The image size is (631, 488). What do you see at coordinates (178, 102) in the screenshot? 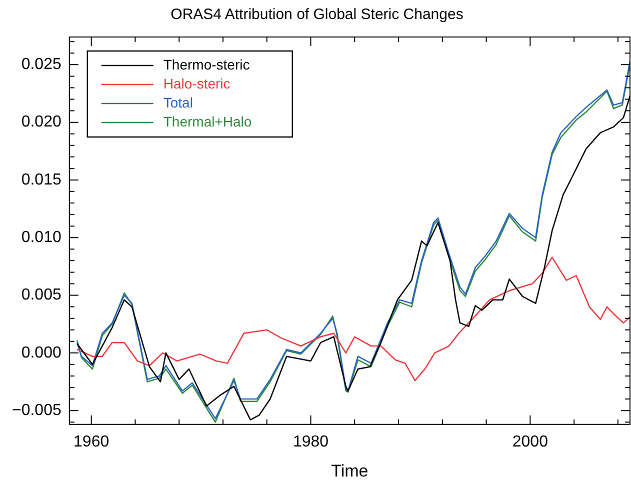
I see `legend-label: Total` at bounding box center [178, 102].